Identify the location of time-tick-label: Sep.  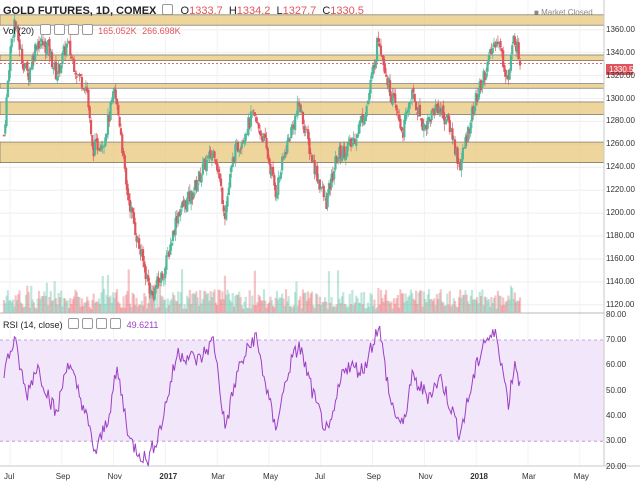
(63, 476).